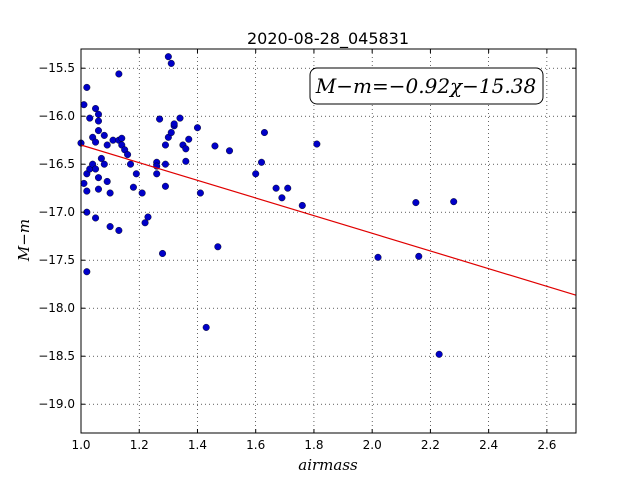 This screenshot has width=640, height=480. Describe the element at coordinates (56, 308) in the screenshot. I see `y-tick-label: −18.0` at that location.